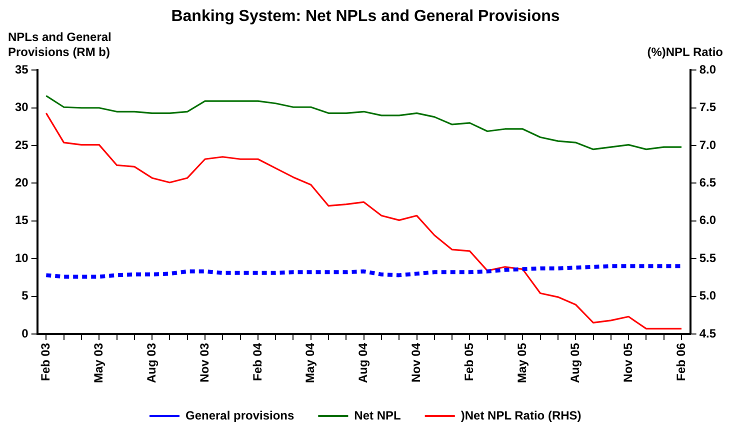 This screenshot has height=441, width=731. What do you see at coordinates (21, 69) in the screenshot?
I see `y-tick-label: 35` at bounding box center [21, 69].